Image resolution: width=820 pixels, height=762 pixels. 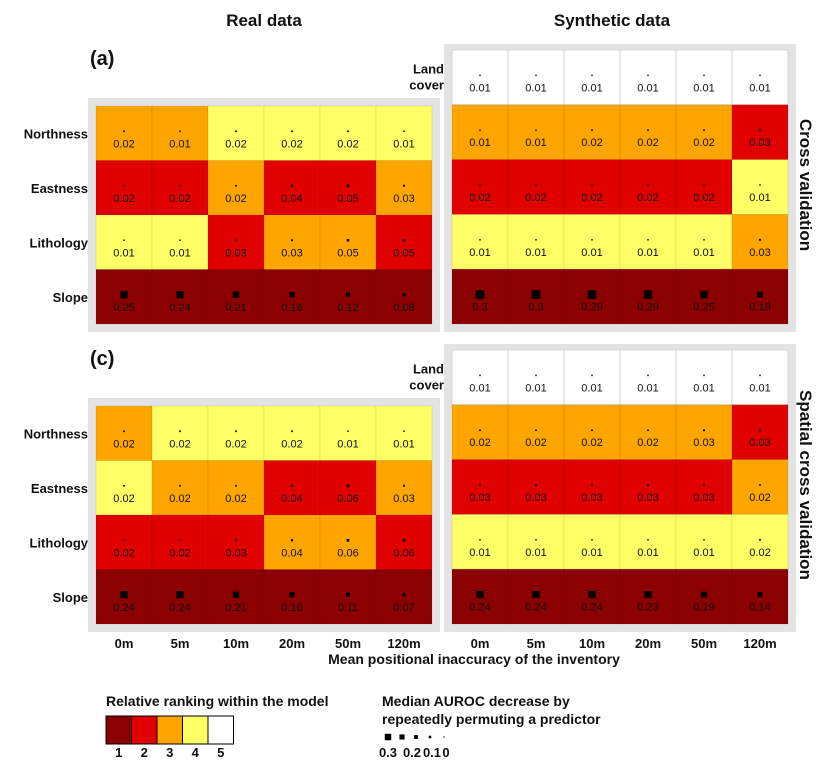 What do you see at coordinates (432, 752) in the screenshot?
I see `size-legend-label: 0.1` at bounding box center [432, 752].